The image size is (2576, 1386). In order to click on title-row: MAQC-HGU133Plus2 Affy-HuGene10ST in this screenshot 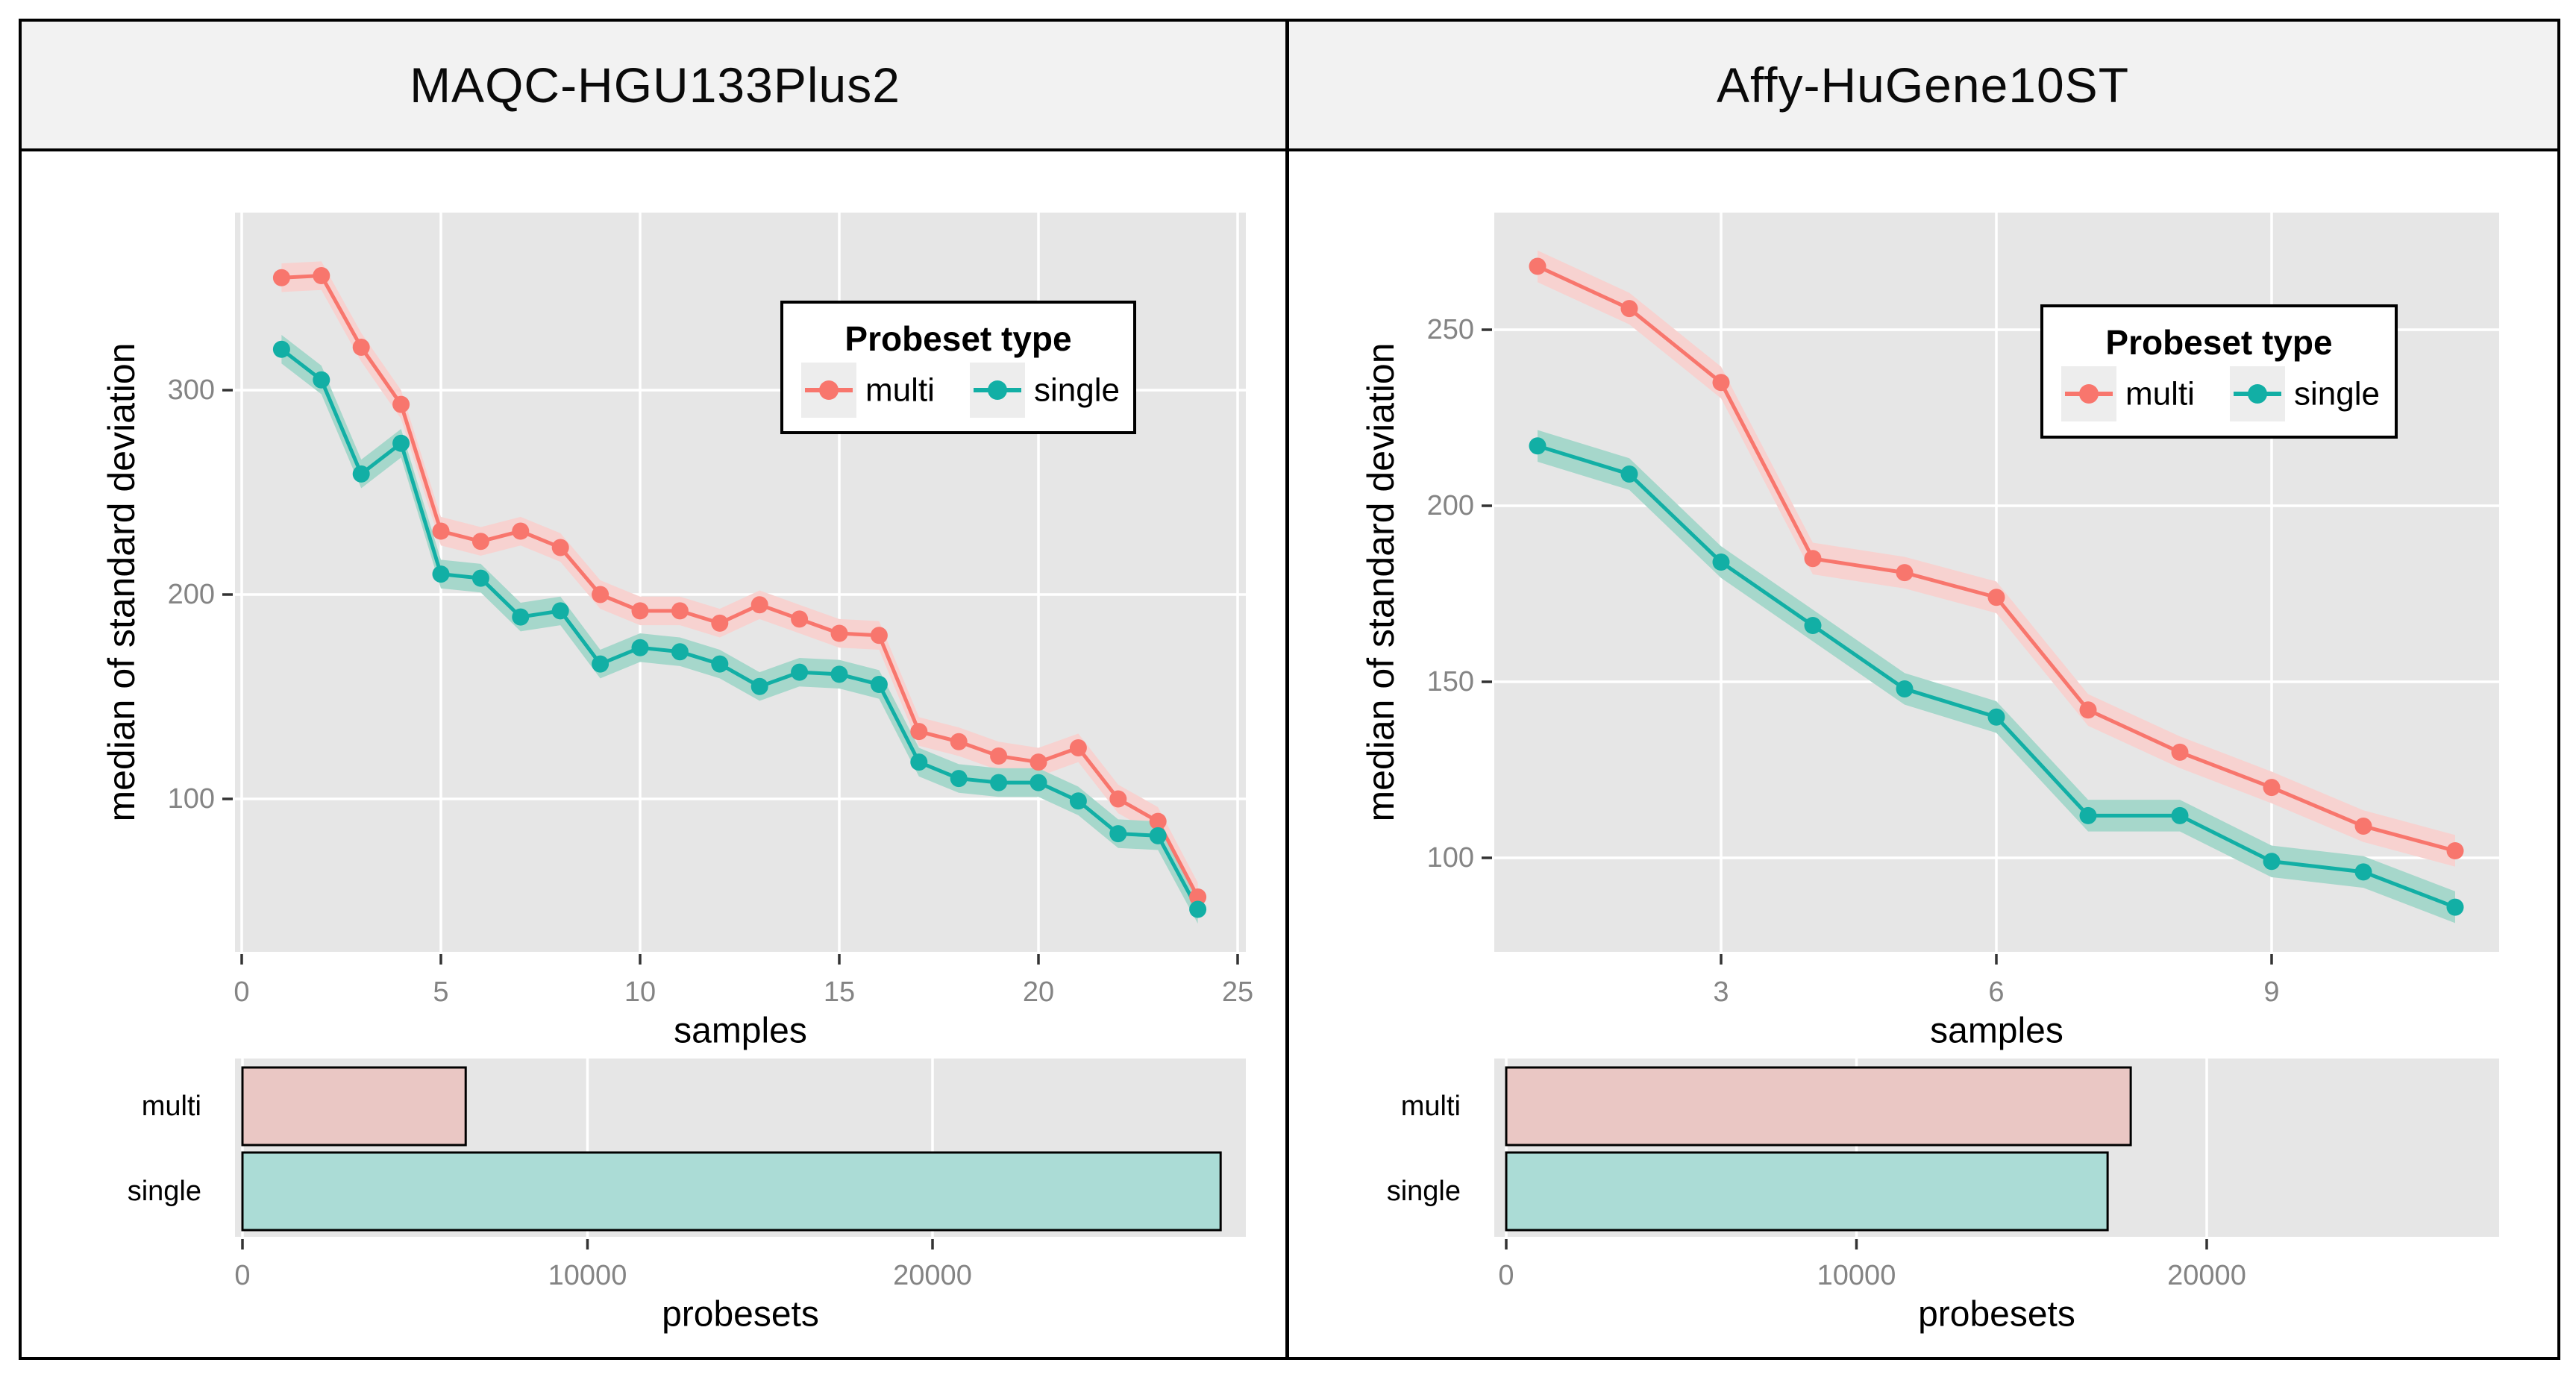, I will do `click(1289, 85)`.